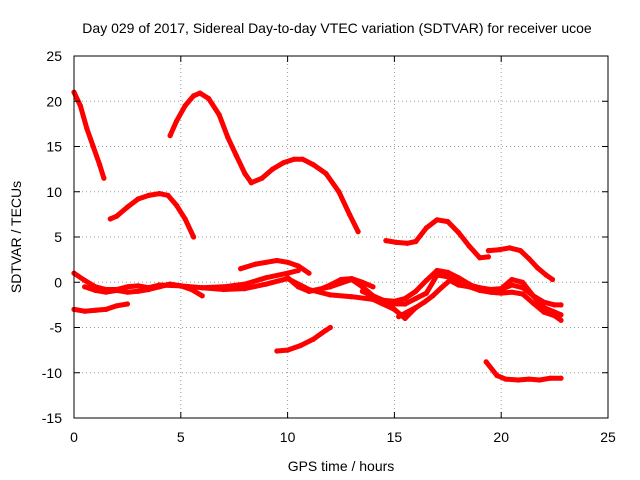 This screenshot has width=640, height=480. I want to click on y-tick-label: 0, so click(58, 282).